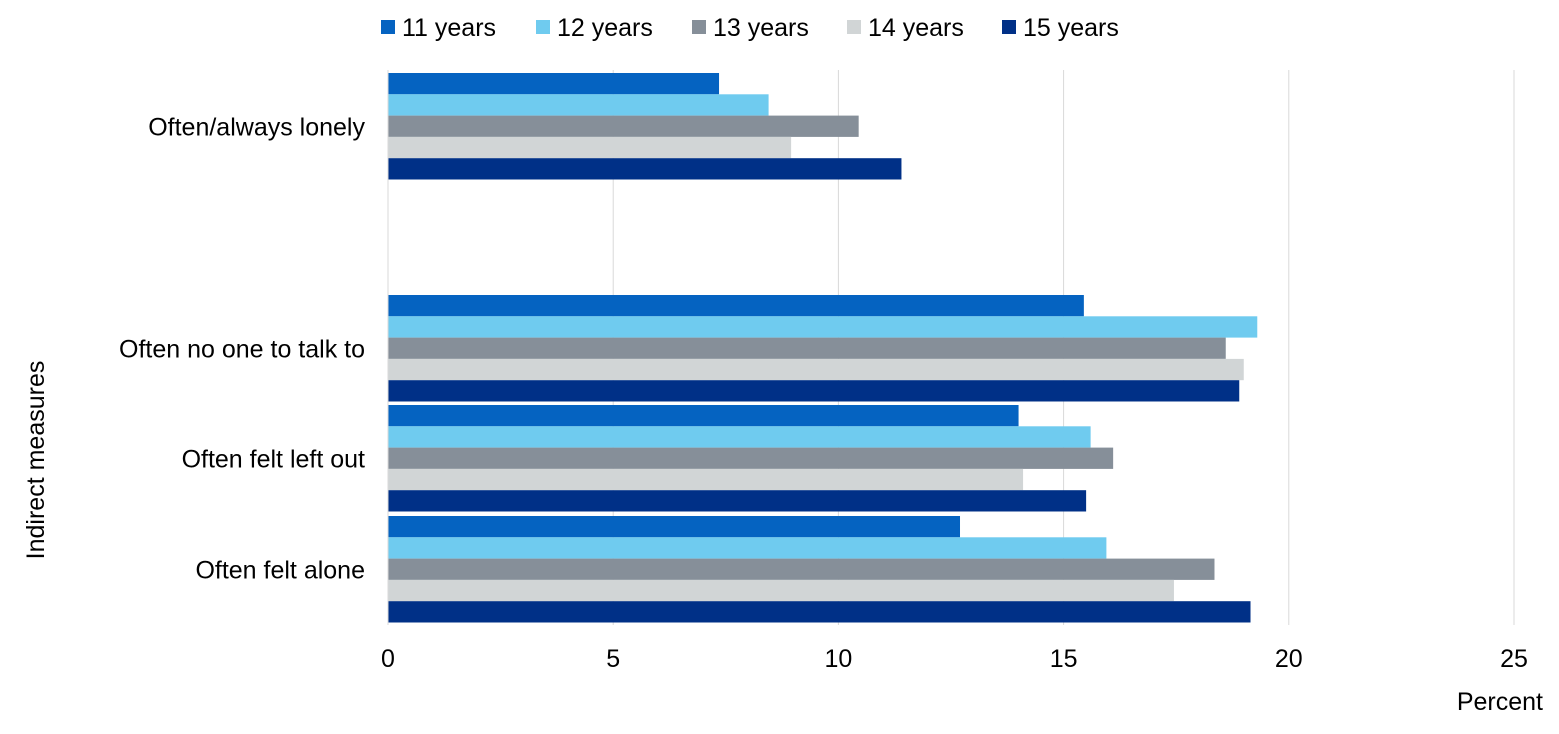 The width and height of the screenshot is (1559, 734). Describe the element at coordinates (613, 659) in the screenshot. I see `x-tick-label: 5` at that location.